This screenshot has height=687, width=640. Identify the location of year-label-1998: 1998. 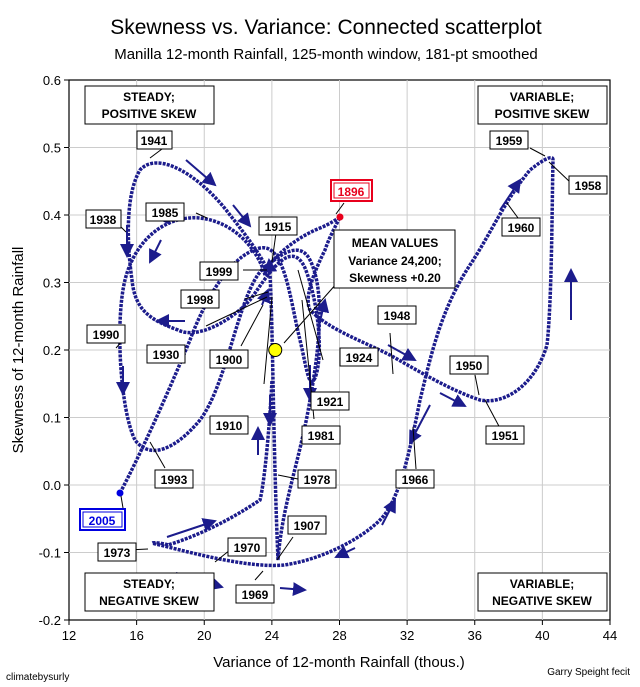
(200, 299).